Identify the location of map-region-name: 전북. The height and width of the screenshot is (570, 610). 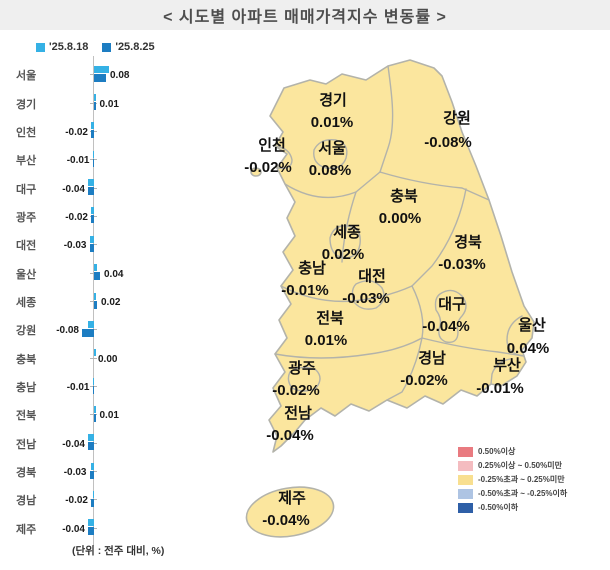
(330, 318).